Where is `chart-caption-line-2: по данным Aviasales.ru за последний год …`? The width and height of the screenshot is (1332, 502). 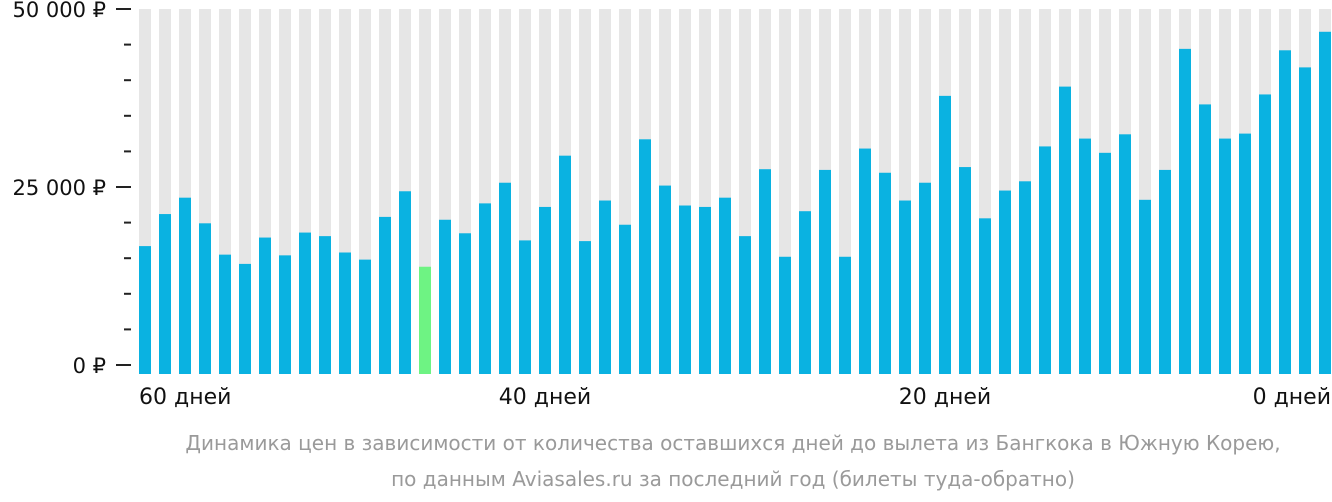
chart-caption-line-2: по данным Aviasales.ru за последний год … is located at coordinates (733, 479).